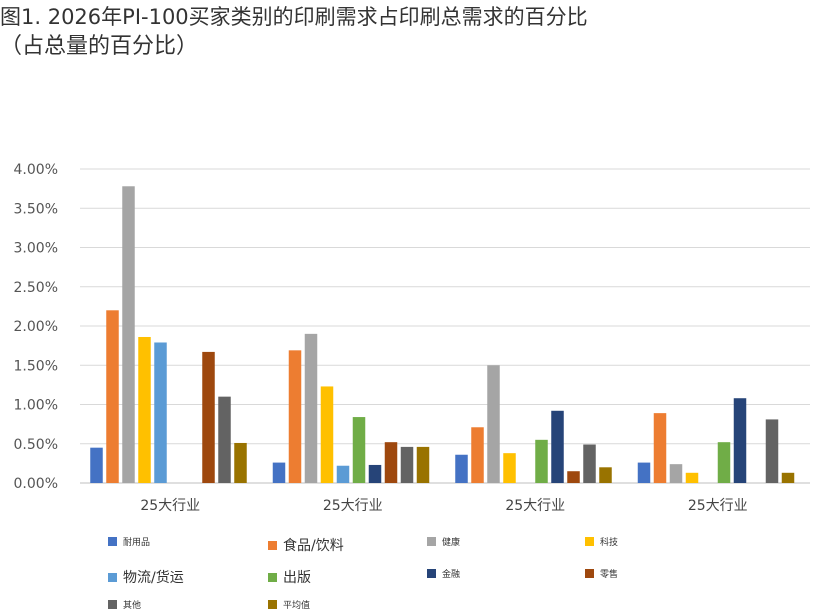  Describe the element at coordinates (451, 575) in the screenshot. I see `legend-label: 金融` at that location.